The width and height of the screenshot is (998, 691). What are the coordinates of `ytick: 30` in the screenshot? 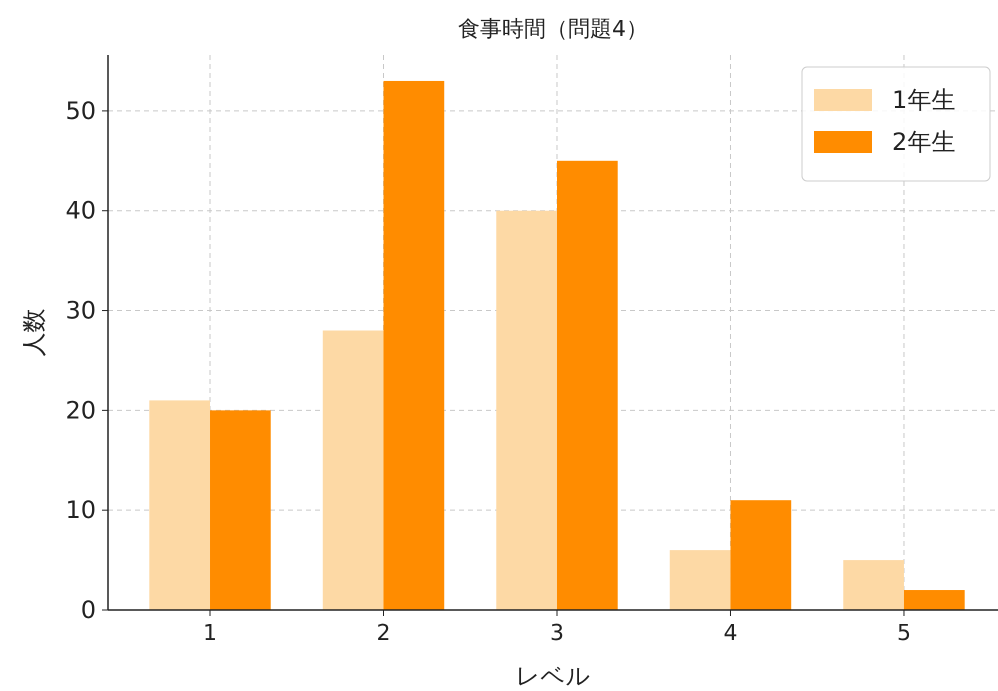 It's located at (80, 310).